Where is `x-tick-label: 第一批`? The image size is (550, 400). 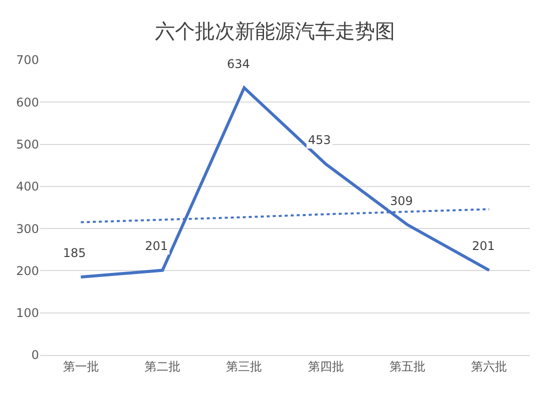
x-tick-label: 第一批 is located at coordinates (80, 366).